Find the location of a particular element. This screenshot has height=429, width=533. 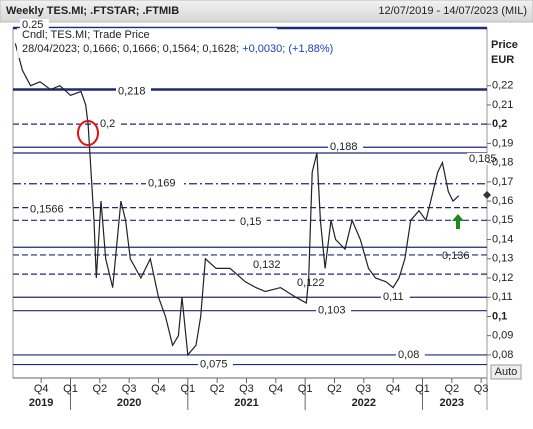

y-tick-label: 0,12 is located at coordinates (502, 278).